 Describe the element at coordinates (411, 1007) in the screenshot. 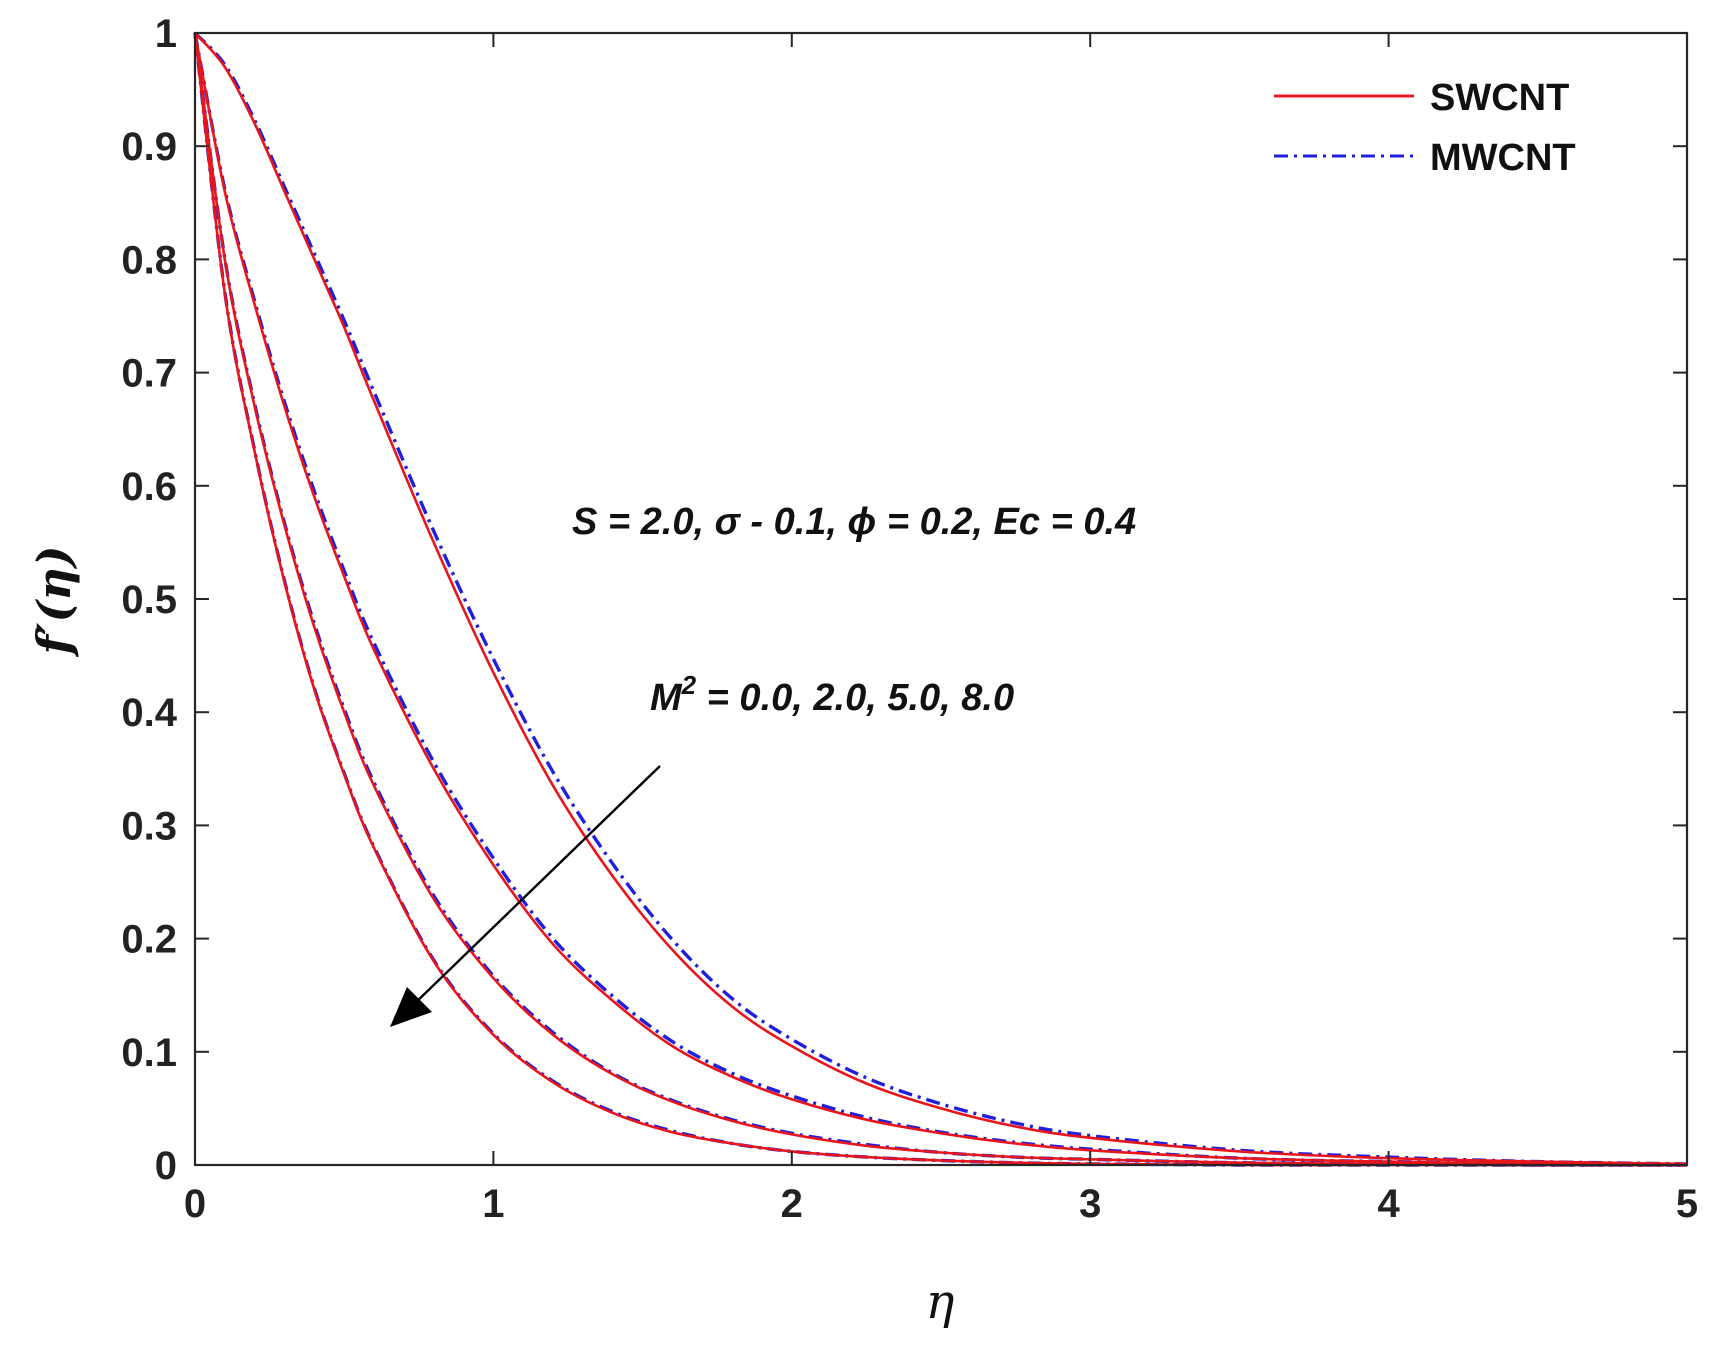

I see `trend-arrow-head` at that location.